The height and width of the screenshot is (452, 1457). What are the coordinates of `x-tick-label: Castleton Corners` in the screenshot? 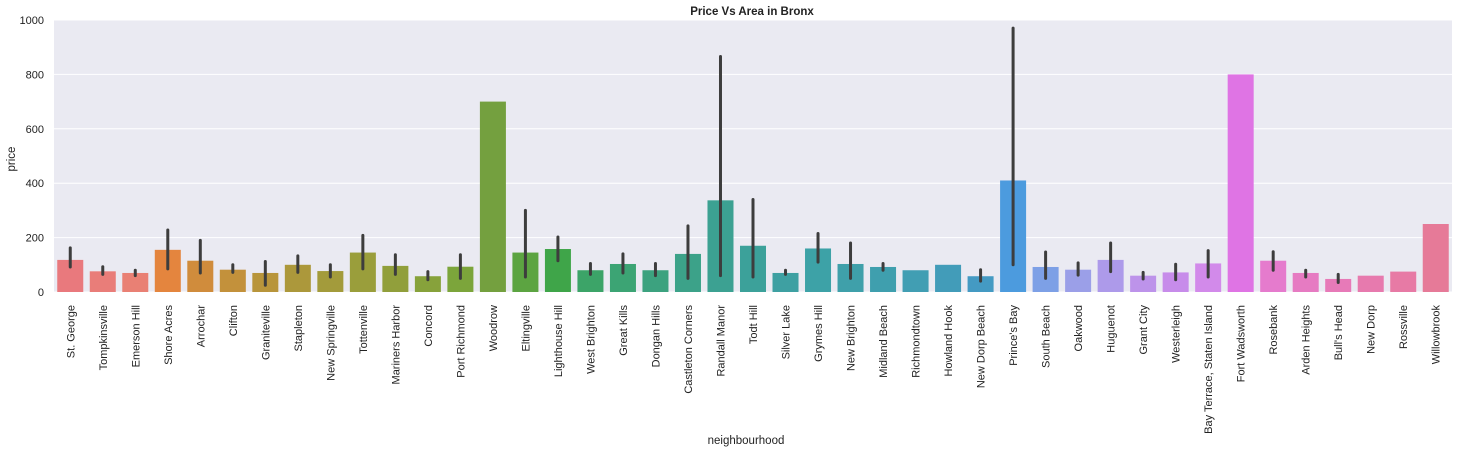 It's located at (689, 349).